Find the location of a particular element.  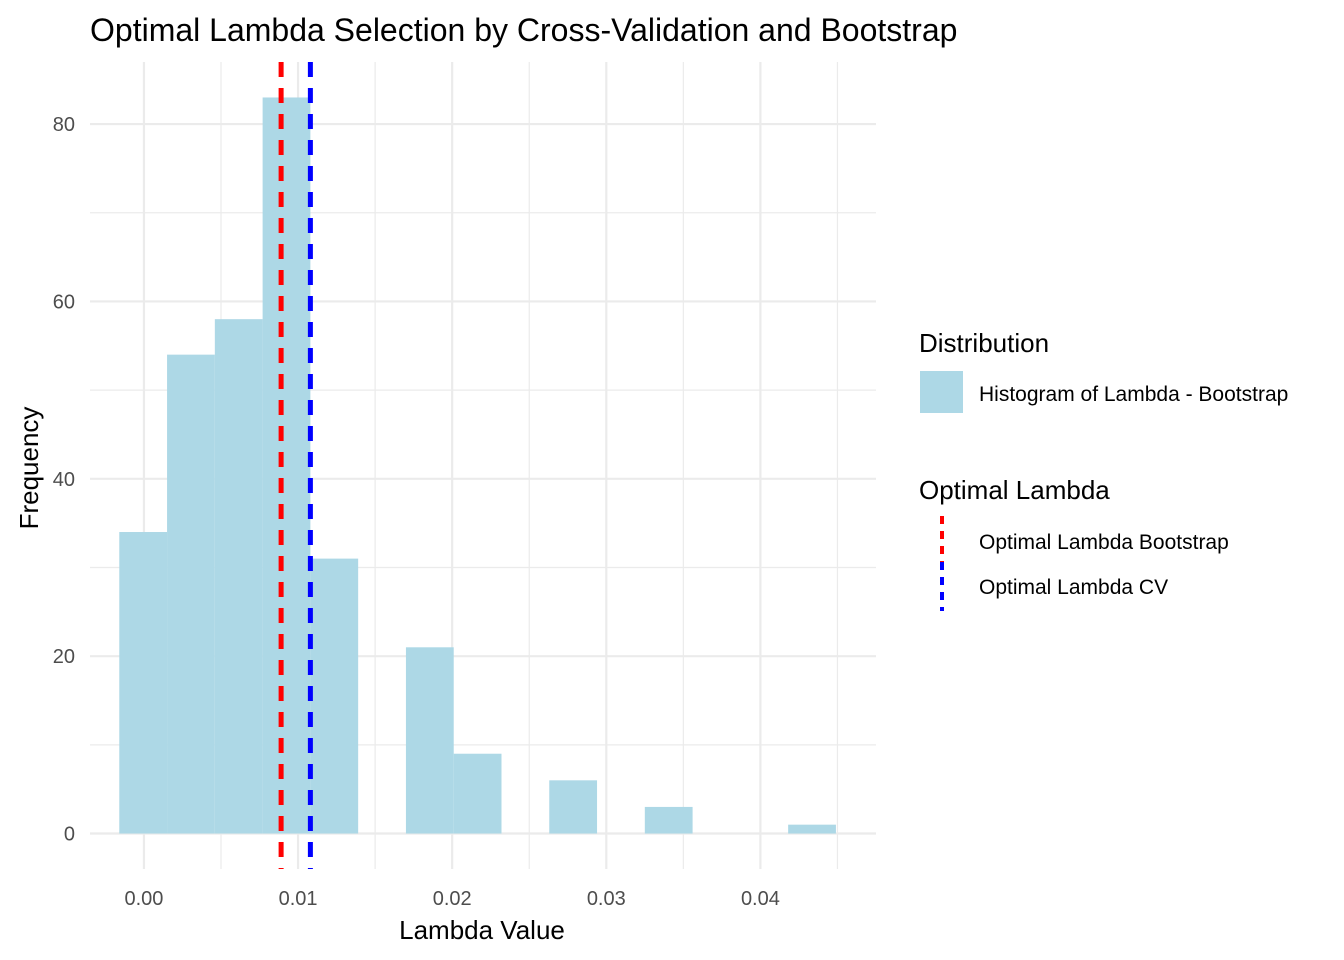

legend-label-bootstrap: Optimal Lambda Bootstrap is located at coordinates (1104, 542).